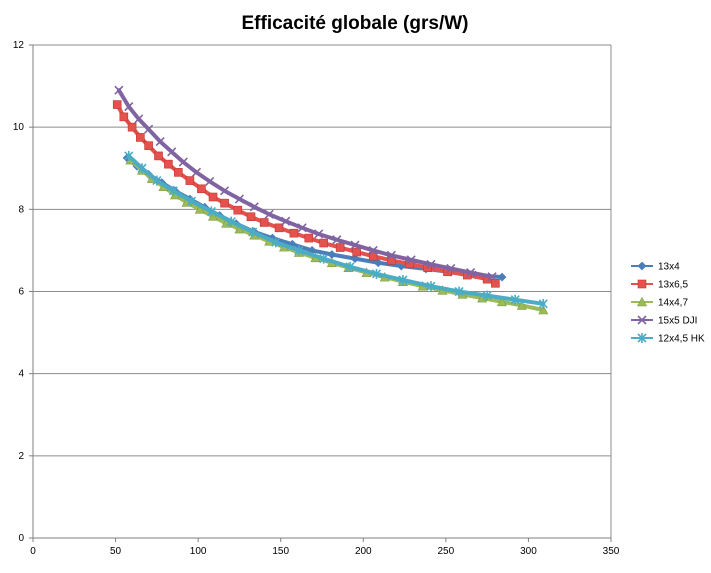 The width and height of the screenshot is (711, 573). I want to click on y-tick-label: 2, so click(21, 456).